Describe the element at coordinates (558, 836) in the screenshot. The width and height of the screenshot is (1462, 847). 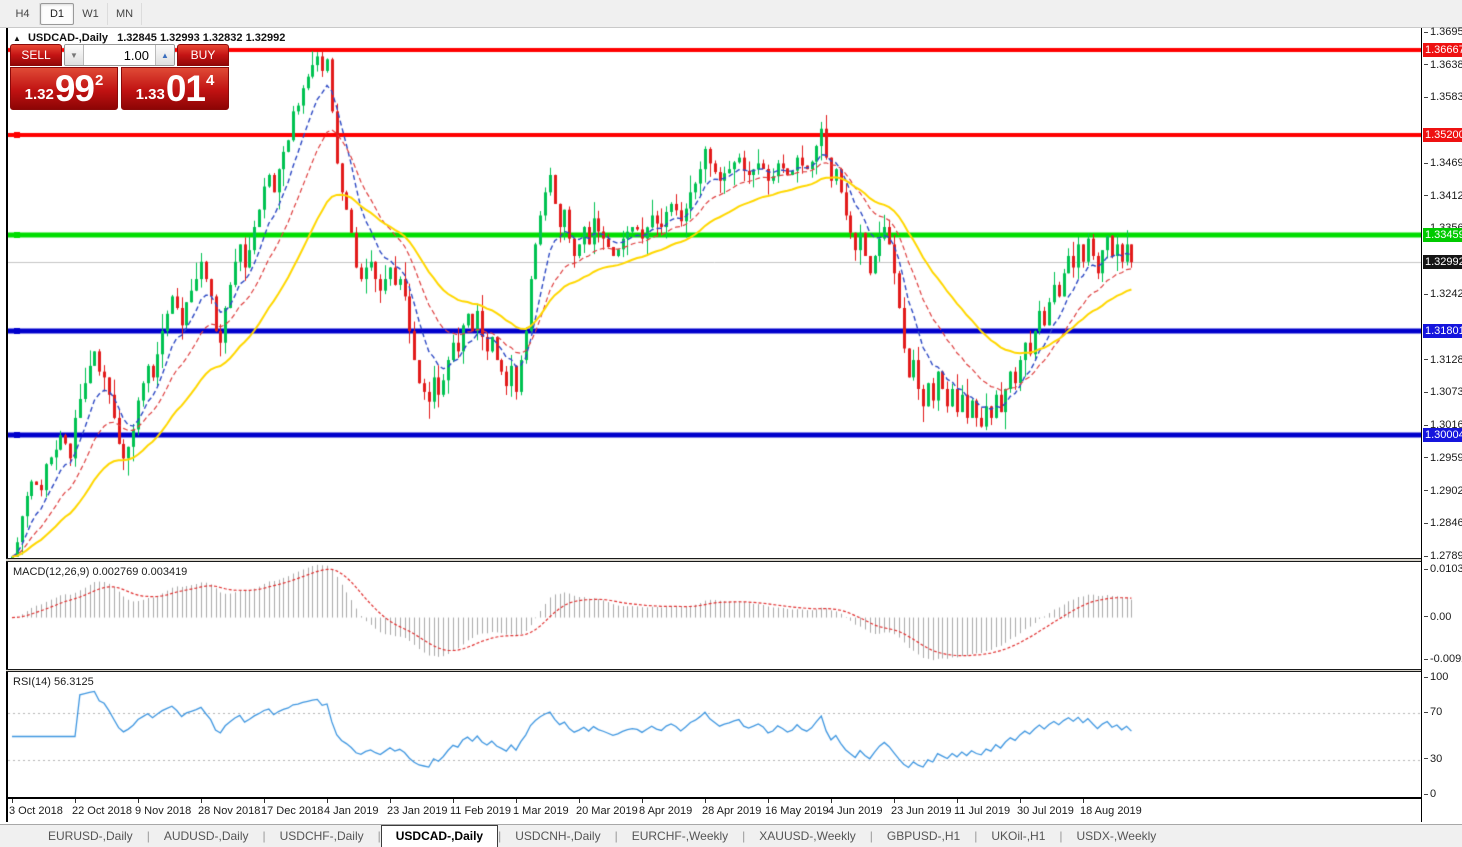
I see `chart-tab-usdcnh: USDCNH-,Daily` at that location.